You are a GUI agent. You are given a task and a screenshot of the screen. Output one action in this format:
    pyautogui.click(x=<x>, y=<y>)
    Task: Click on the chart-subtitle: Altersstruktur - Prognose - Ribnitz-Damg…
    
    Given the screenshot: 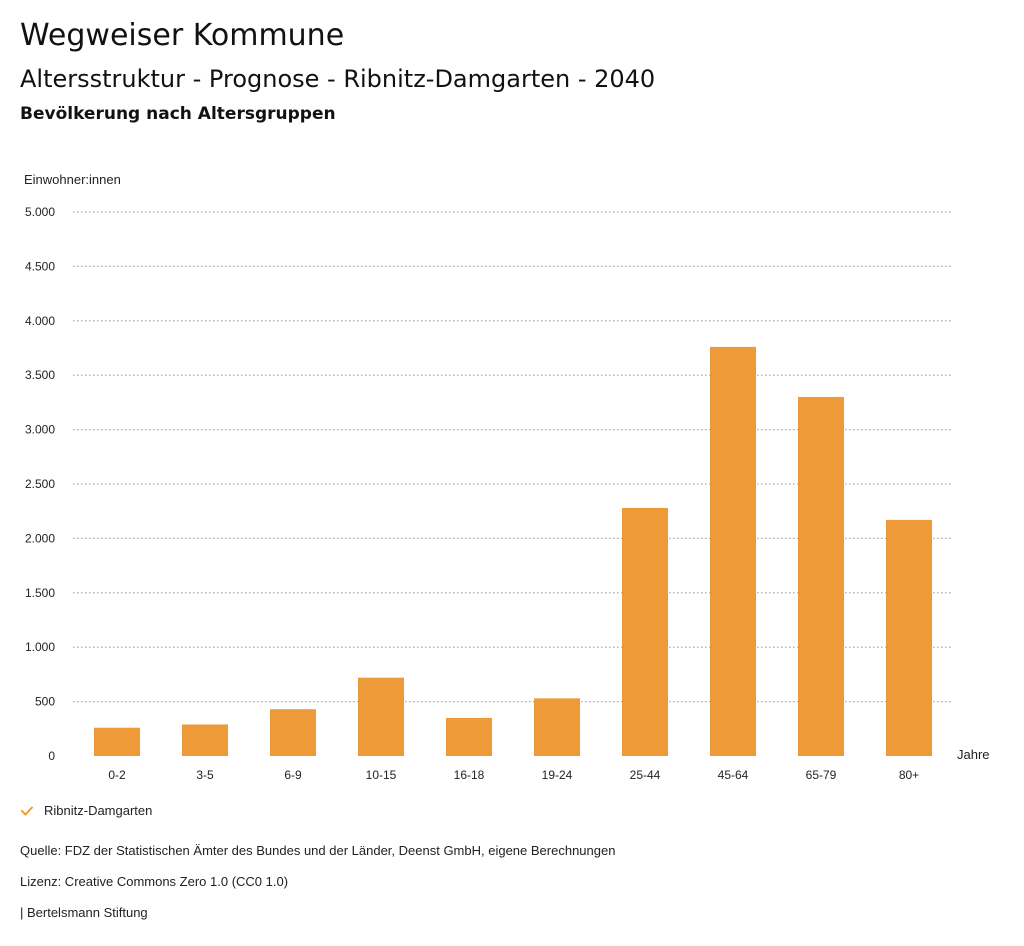 What is the action you would take?
    pyautogui.click(x=338, y=79)
    